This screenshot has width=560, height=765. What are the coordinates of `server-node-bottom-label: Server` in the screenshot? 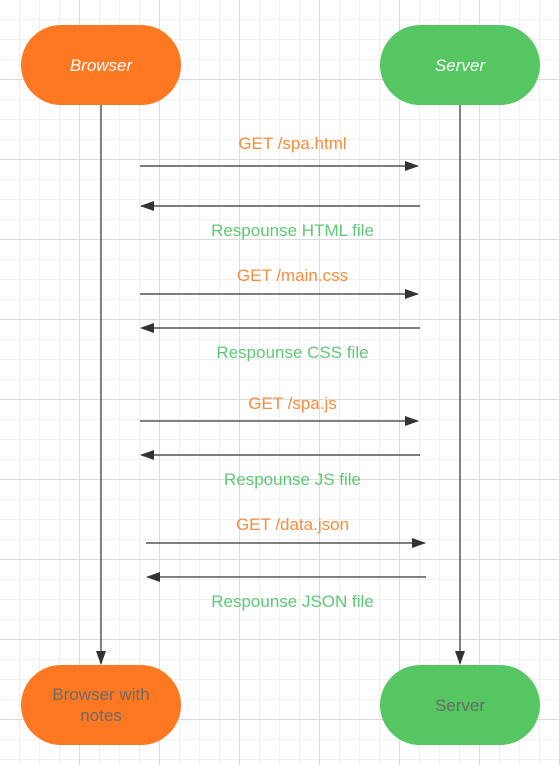 It's located at (460, 705).